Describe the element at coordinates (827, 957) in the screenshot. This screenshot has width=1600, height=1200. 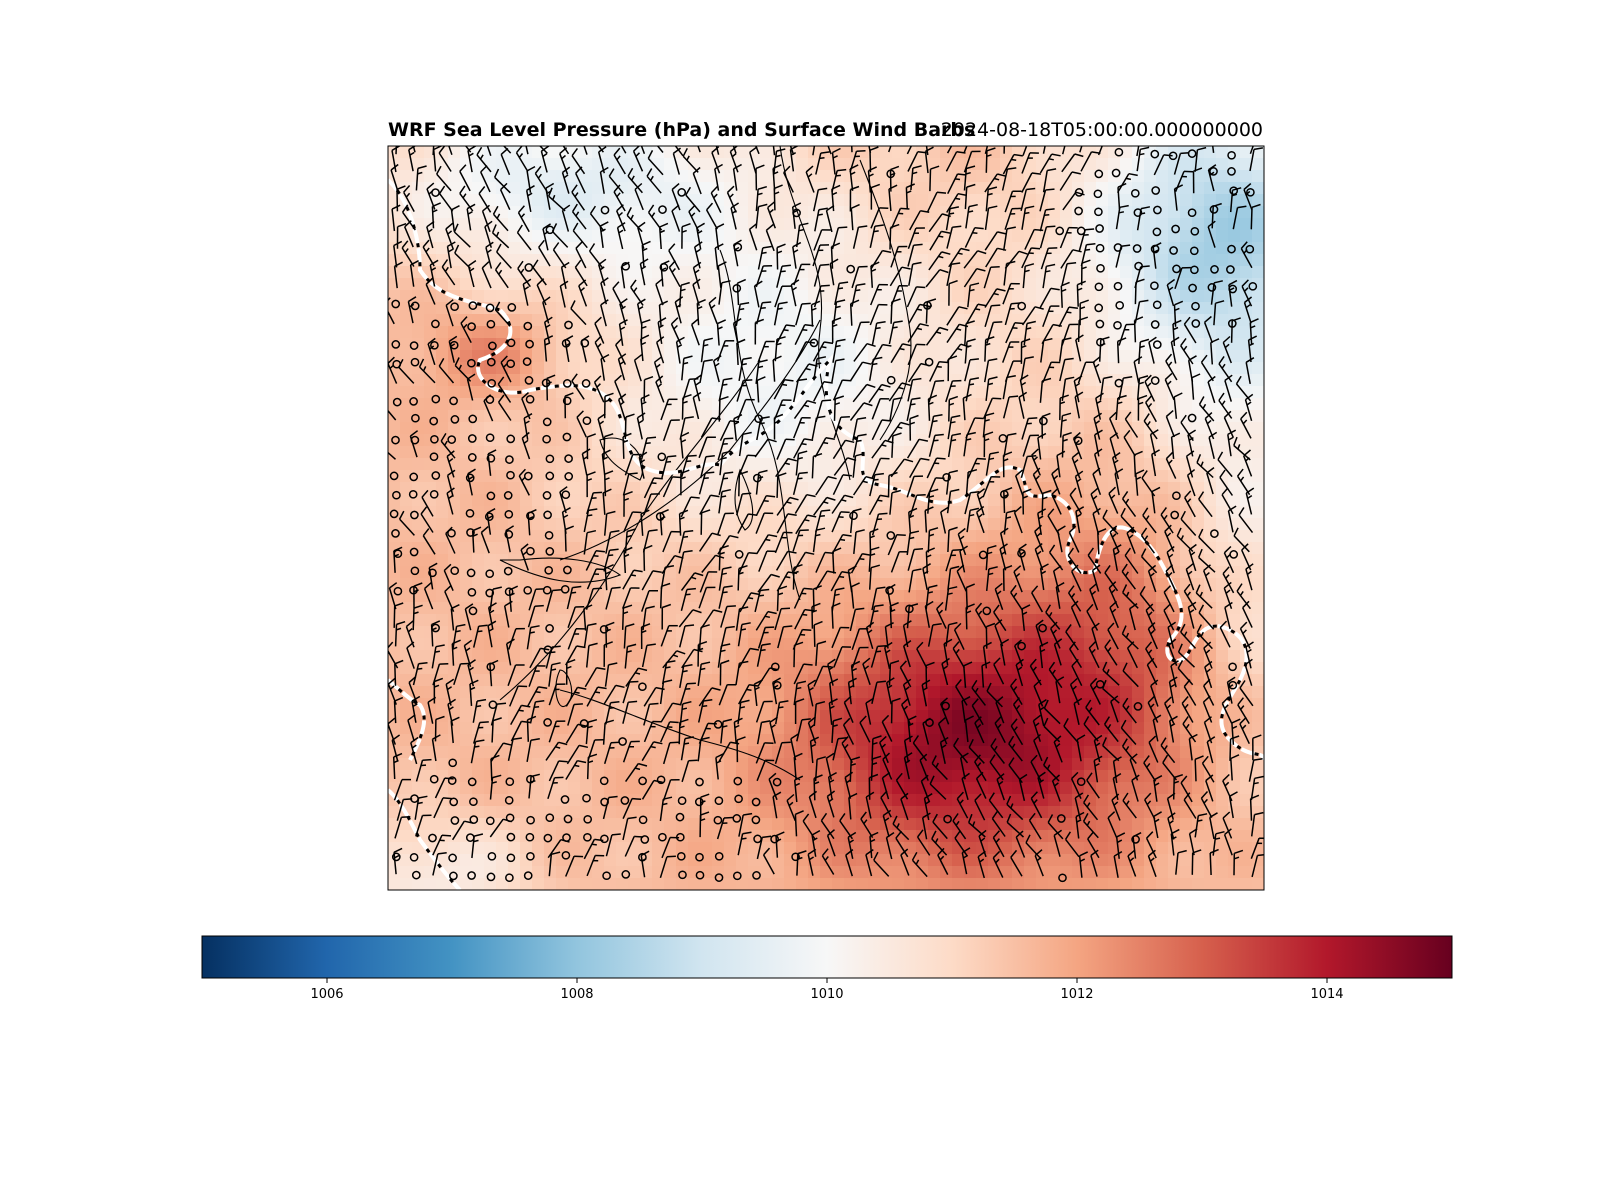
I see `colorbar-gradient` at that location.